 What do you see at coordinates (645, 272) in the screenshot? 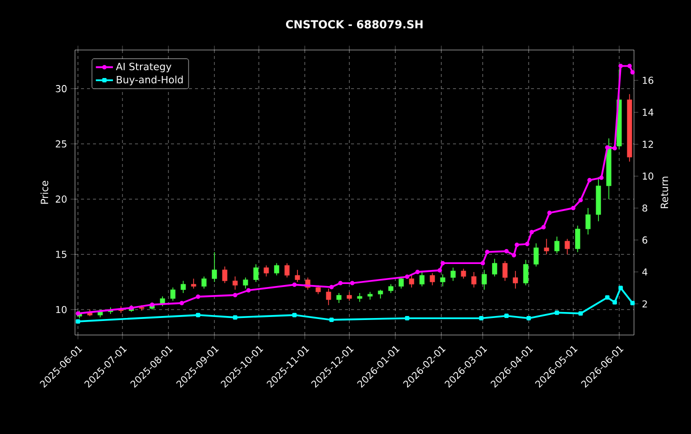
I see `y2-tick-label: 4` at bounding box center [645, 272].